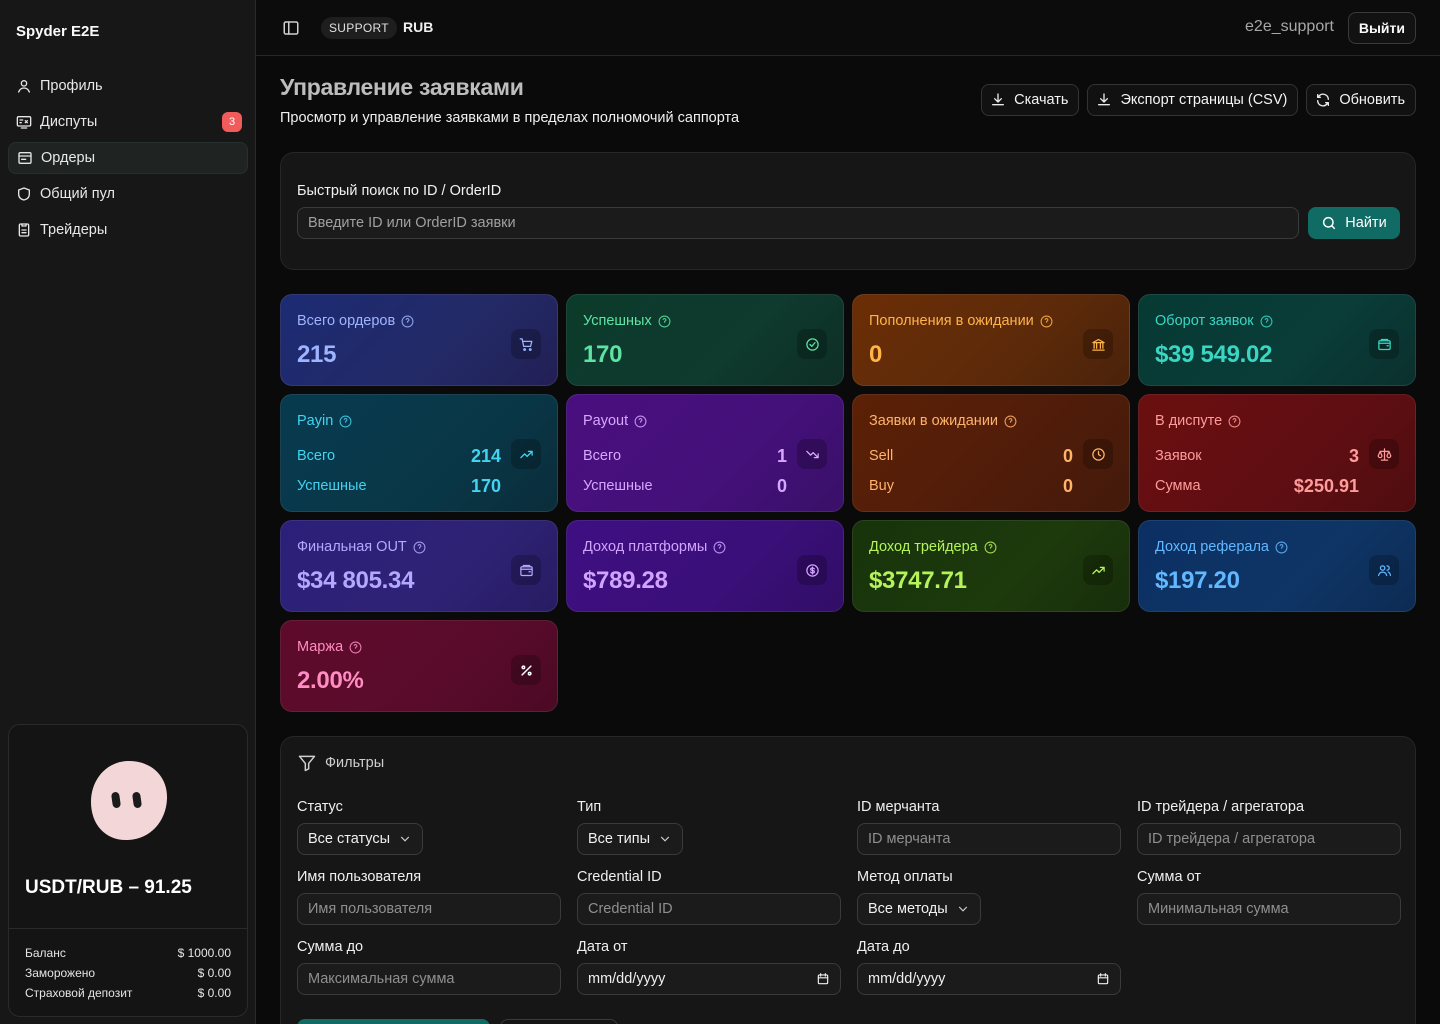 Image resolution: width=1440 pixels, height=1024 pixels. What do you see at coordinates (360, 839) in the screenshot?
I see `status-select: Все статусы` at bounding box center [360, 839].